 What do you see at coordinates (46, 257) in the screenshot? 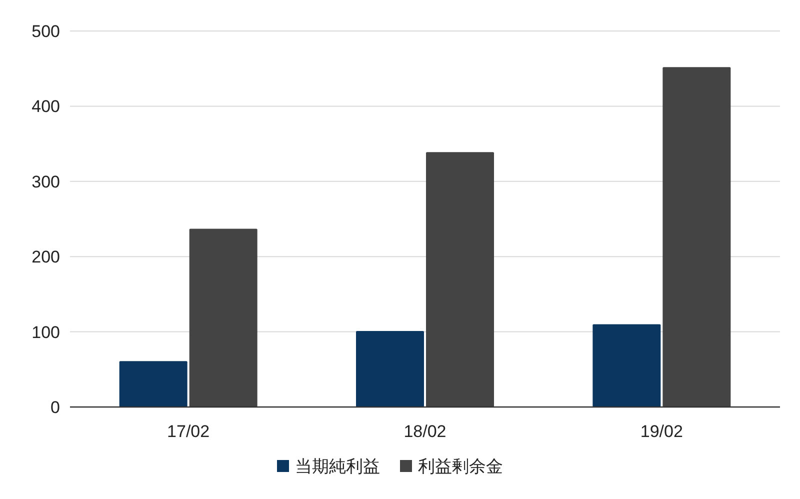
I see `y-tick-label: 200` at bounding box center [46, 257].